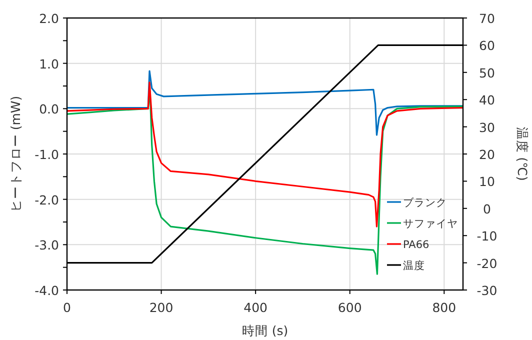  Describe the element at coordinates (47, 200) in the screenshot. I see `y-tick-label: -2.0` at that location.